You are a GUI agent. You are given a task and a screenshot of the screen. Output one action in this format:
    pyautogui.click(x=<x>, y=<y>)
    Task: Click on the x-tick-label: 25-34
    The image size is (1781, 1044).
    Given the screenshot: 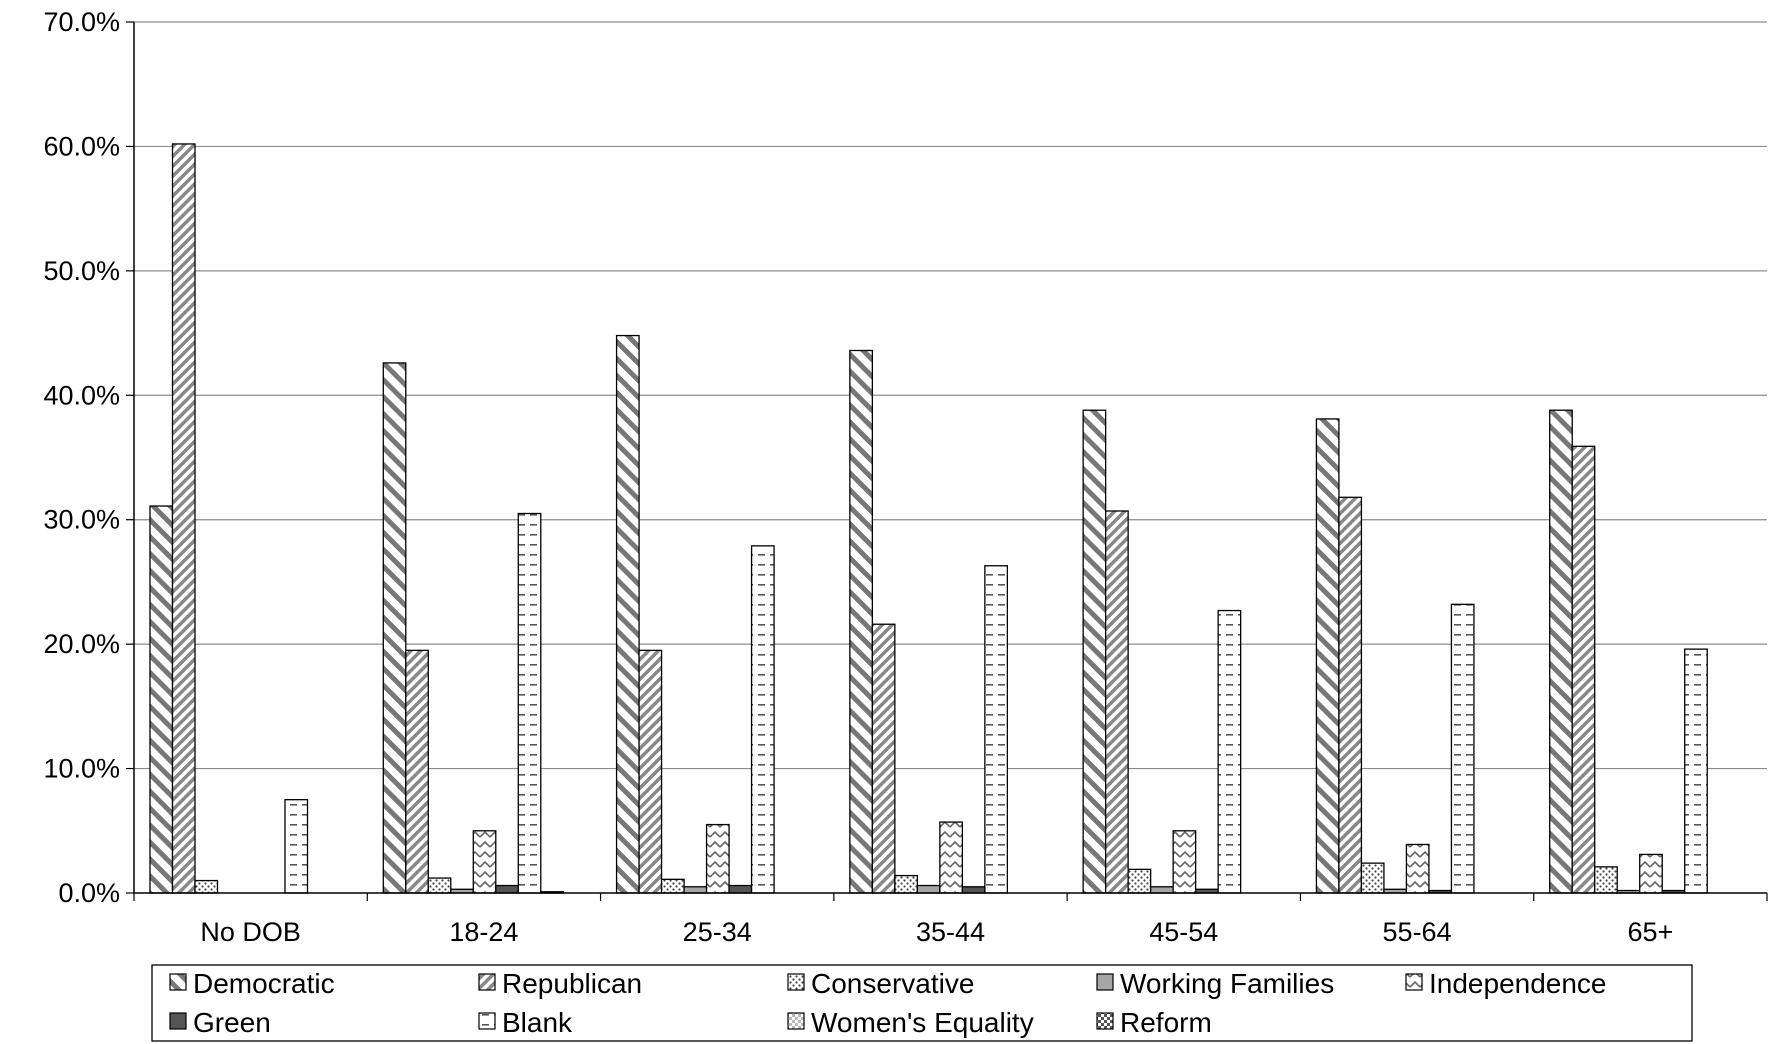 What is the action you would take?
    pyautogui.click(x=717, y=932)
    